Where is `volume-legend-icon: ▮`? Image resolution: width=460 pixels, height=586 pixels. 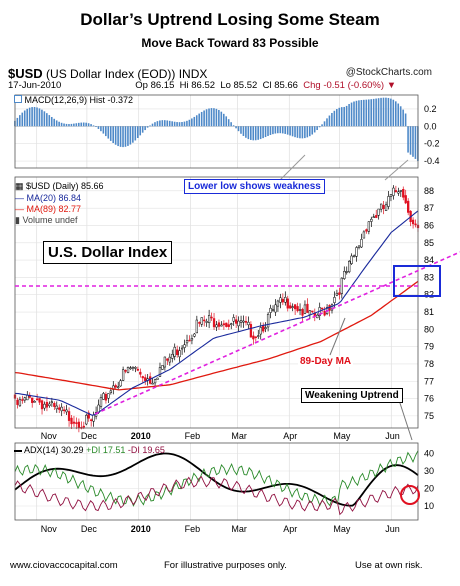
volume-legend-icon: ▮ is located at coordinates (17, 220).